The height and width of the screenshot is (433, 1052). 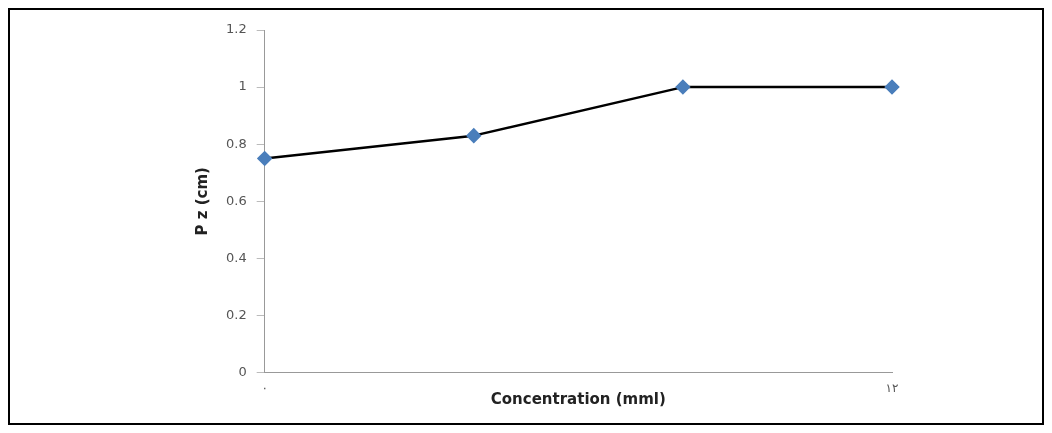 What do you see at coordinates (892, 387) in the screenshot?
I see `x-tick-label: ١٢` at bounding box center [892, 387].